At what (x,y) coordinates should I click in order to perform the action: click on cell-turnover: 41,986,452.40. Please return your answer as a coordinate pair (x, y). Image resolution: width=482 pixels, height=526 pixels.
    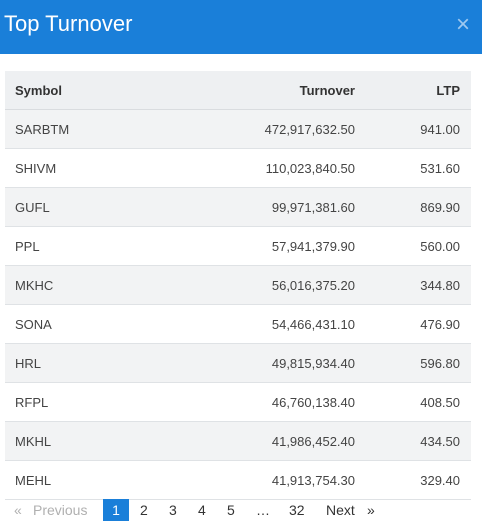
    Looking at the image, I should click on (260, 441).